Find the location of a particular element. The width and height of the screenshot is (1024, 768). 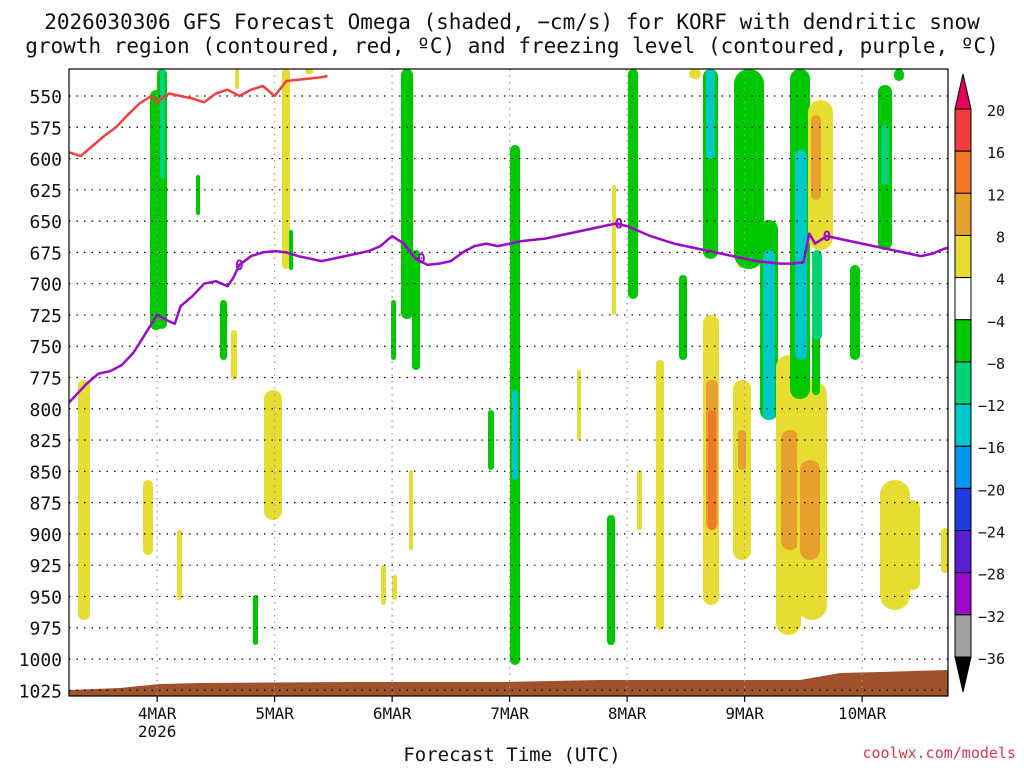

pressure-tick-label: 825 is located at coordinates (45, 441).